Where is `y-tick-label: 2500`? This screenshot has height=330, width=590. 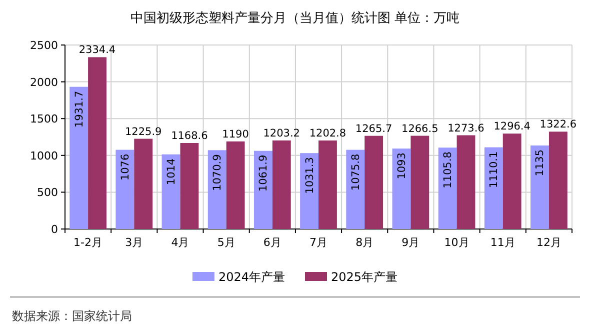 y-tick-label: 2500 is located at coordinates (44, 45).